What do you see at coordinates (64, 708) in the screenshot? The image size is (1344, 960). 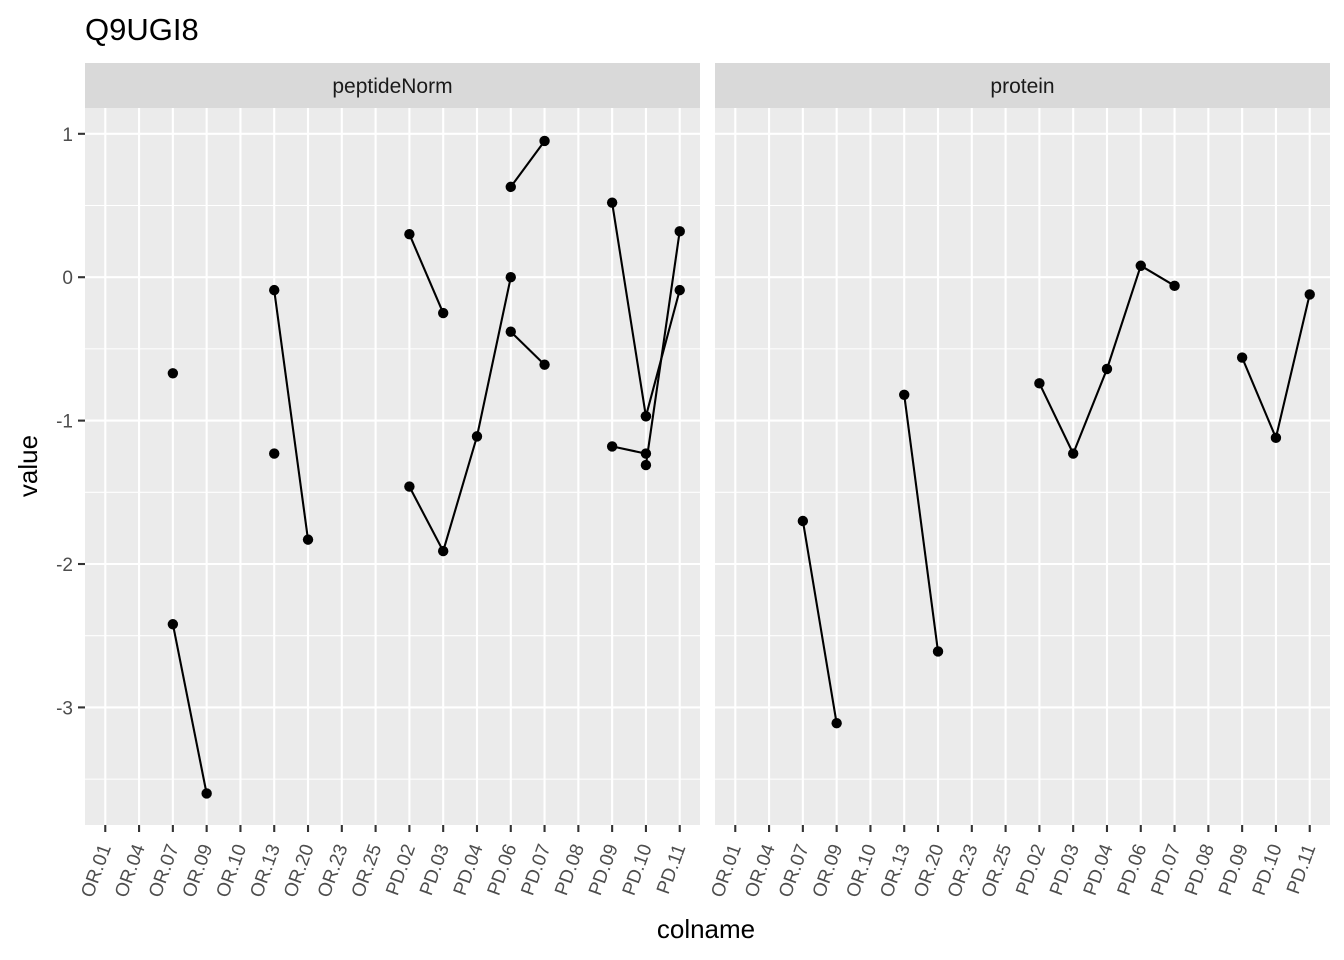 I see `y-tick-label: -3` at bounding box center [64, 708].